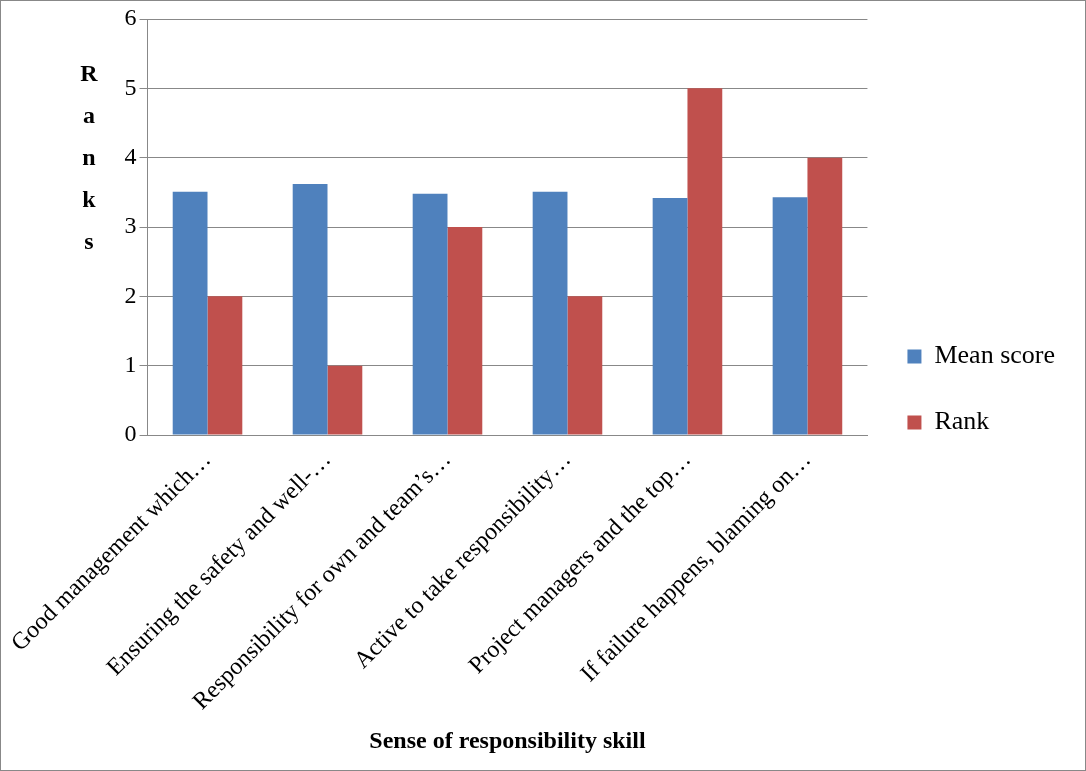 The image size is (1086, 771). What do you see at coordinates (89, 157) in the screenshot?
I see `y-axis-title: Ranks` at bounding box center [89, 157].